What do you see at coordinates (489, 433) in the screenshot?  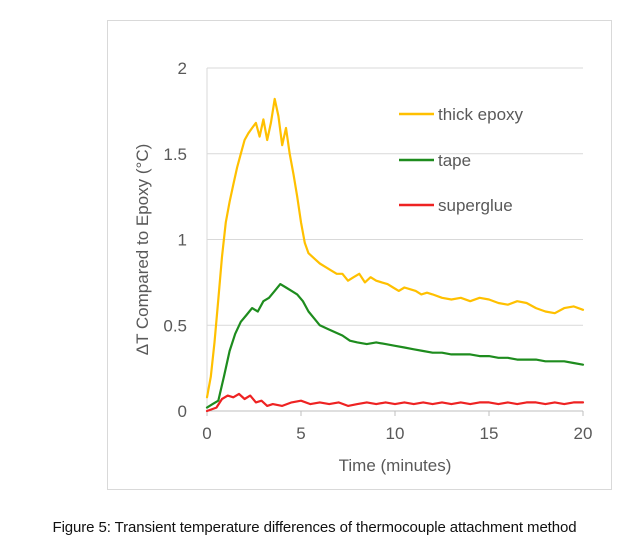 I see `x-tick-label-3: 15` at bounding box center [489, 433].